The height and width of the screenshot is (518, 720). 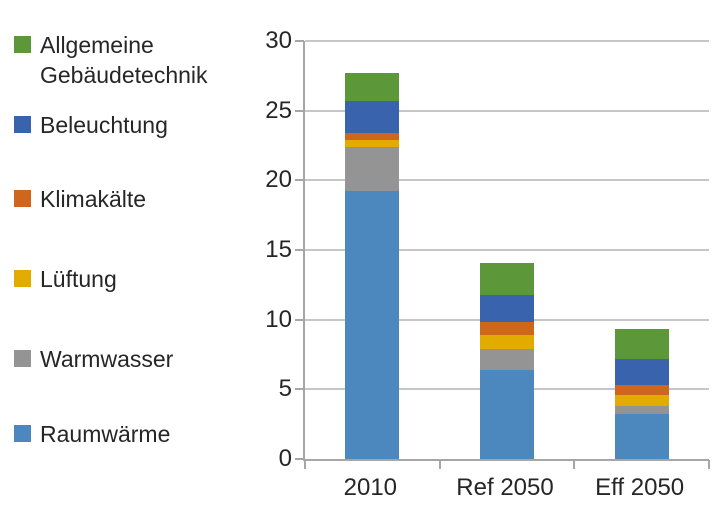 I want to click on legend-swatch-l-ftung, so click(x=22, y=278).